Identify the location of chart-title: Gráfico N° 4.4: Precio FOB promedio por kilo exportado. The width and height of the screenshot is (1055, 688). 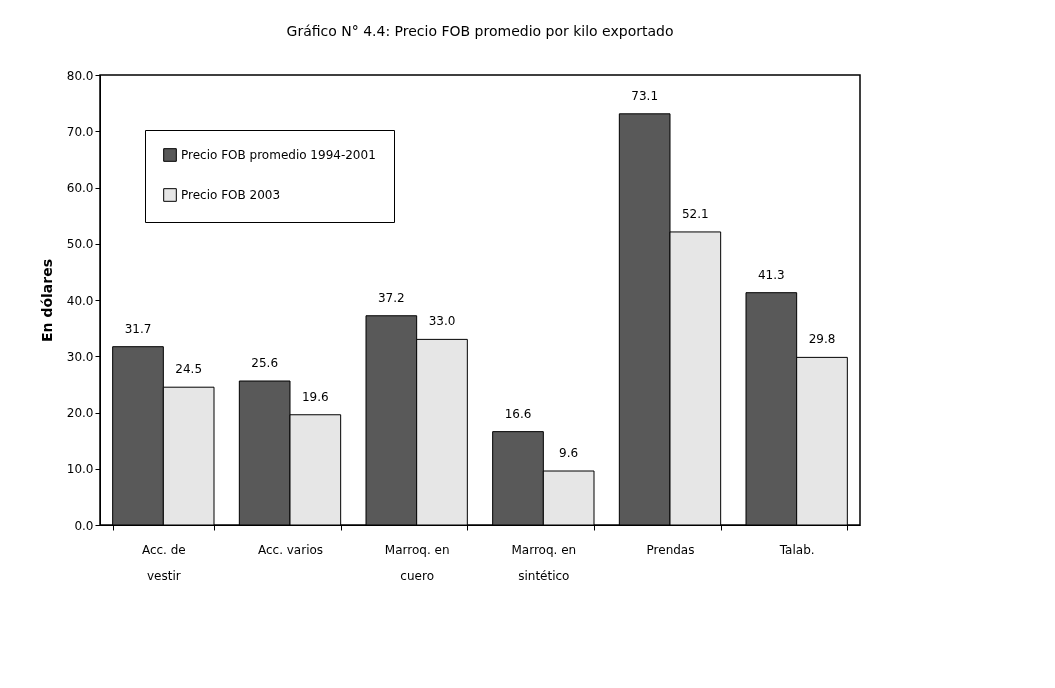
(480, 31).